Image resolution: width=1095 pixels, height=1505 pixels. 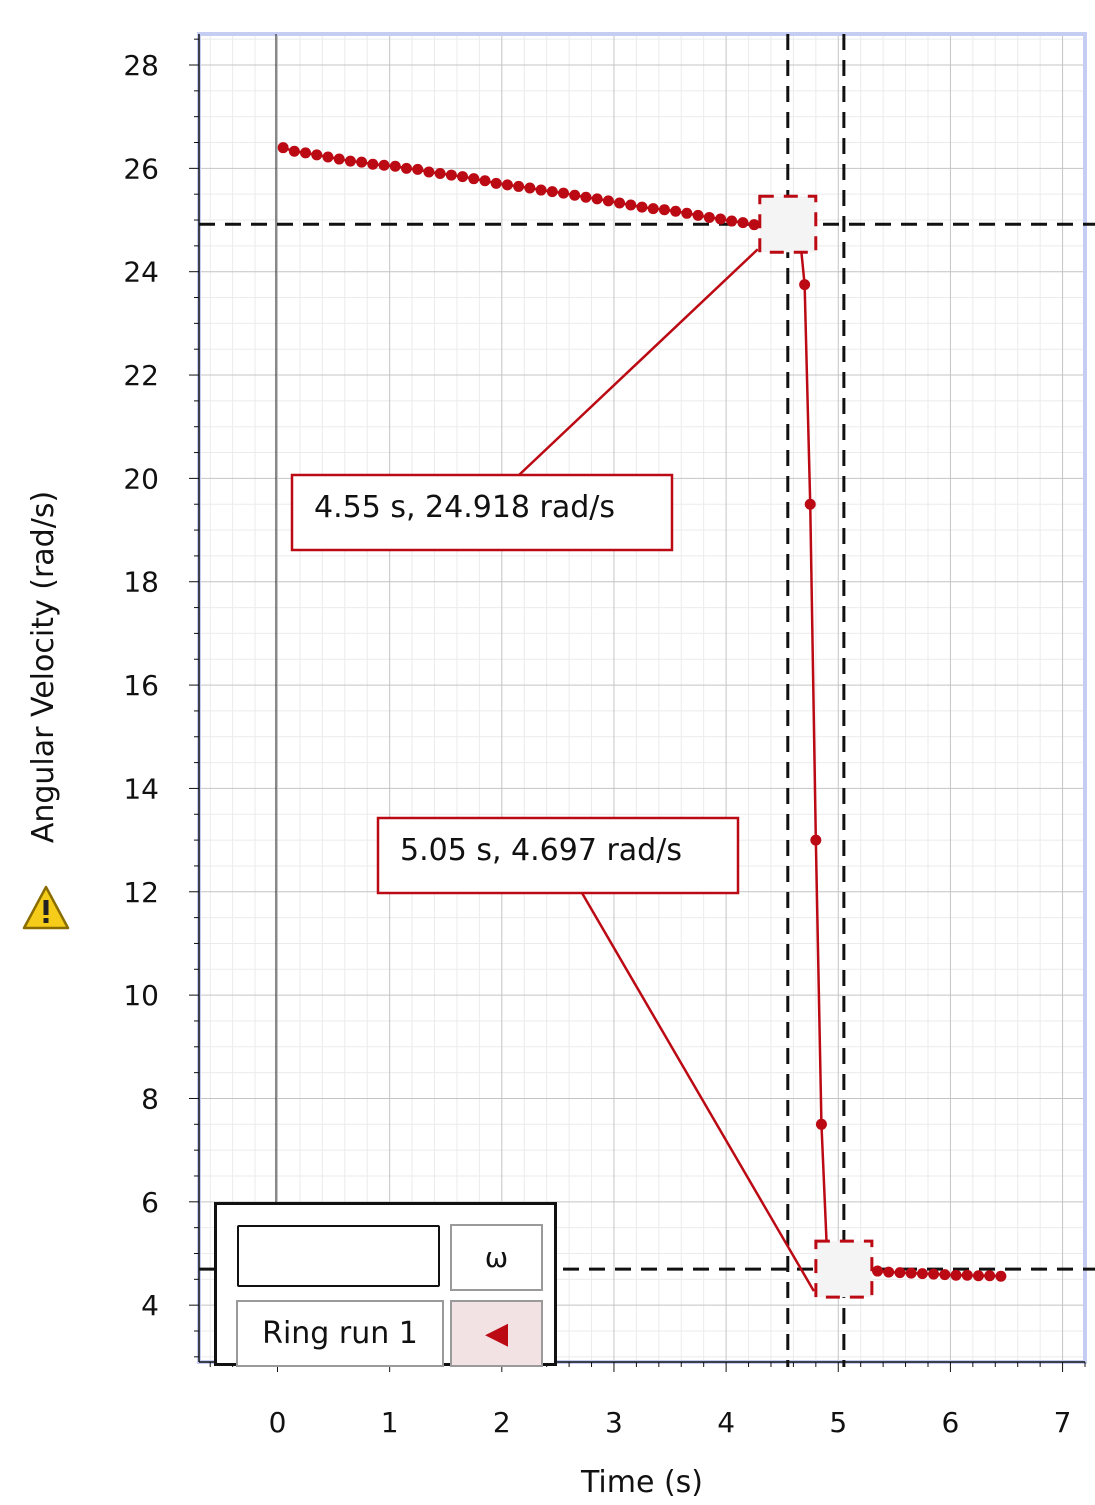 What do you see at coordinates (43, 667) in the screenshot?
I see `y-axis-title: Angular Velocity (rad/s)` at bounding box center [43, 667].